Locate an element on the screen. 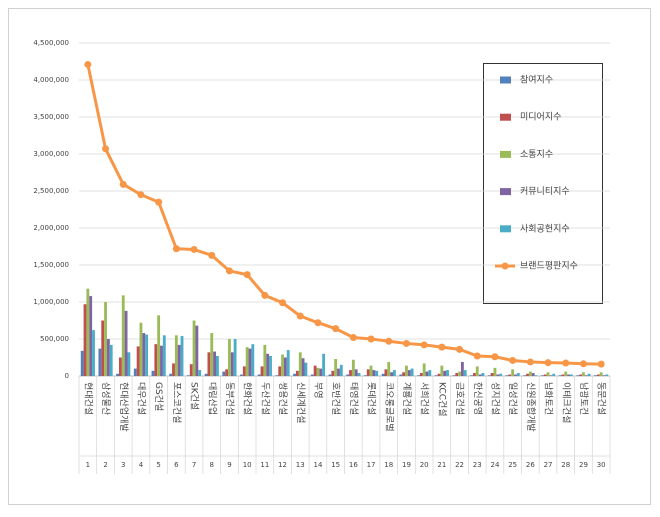 The height and width of the screenshot is (517, 660). rank-label: 17 is located at coordinates (371, 465).